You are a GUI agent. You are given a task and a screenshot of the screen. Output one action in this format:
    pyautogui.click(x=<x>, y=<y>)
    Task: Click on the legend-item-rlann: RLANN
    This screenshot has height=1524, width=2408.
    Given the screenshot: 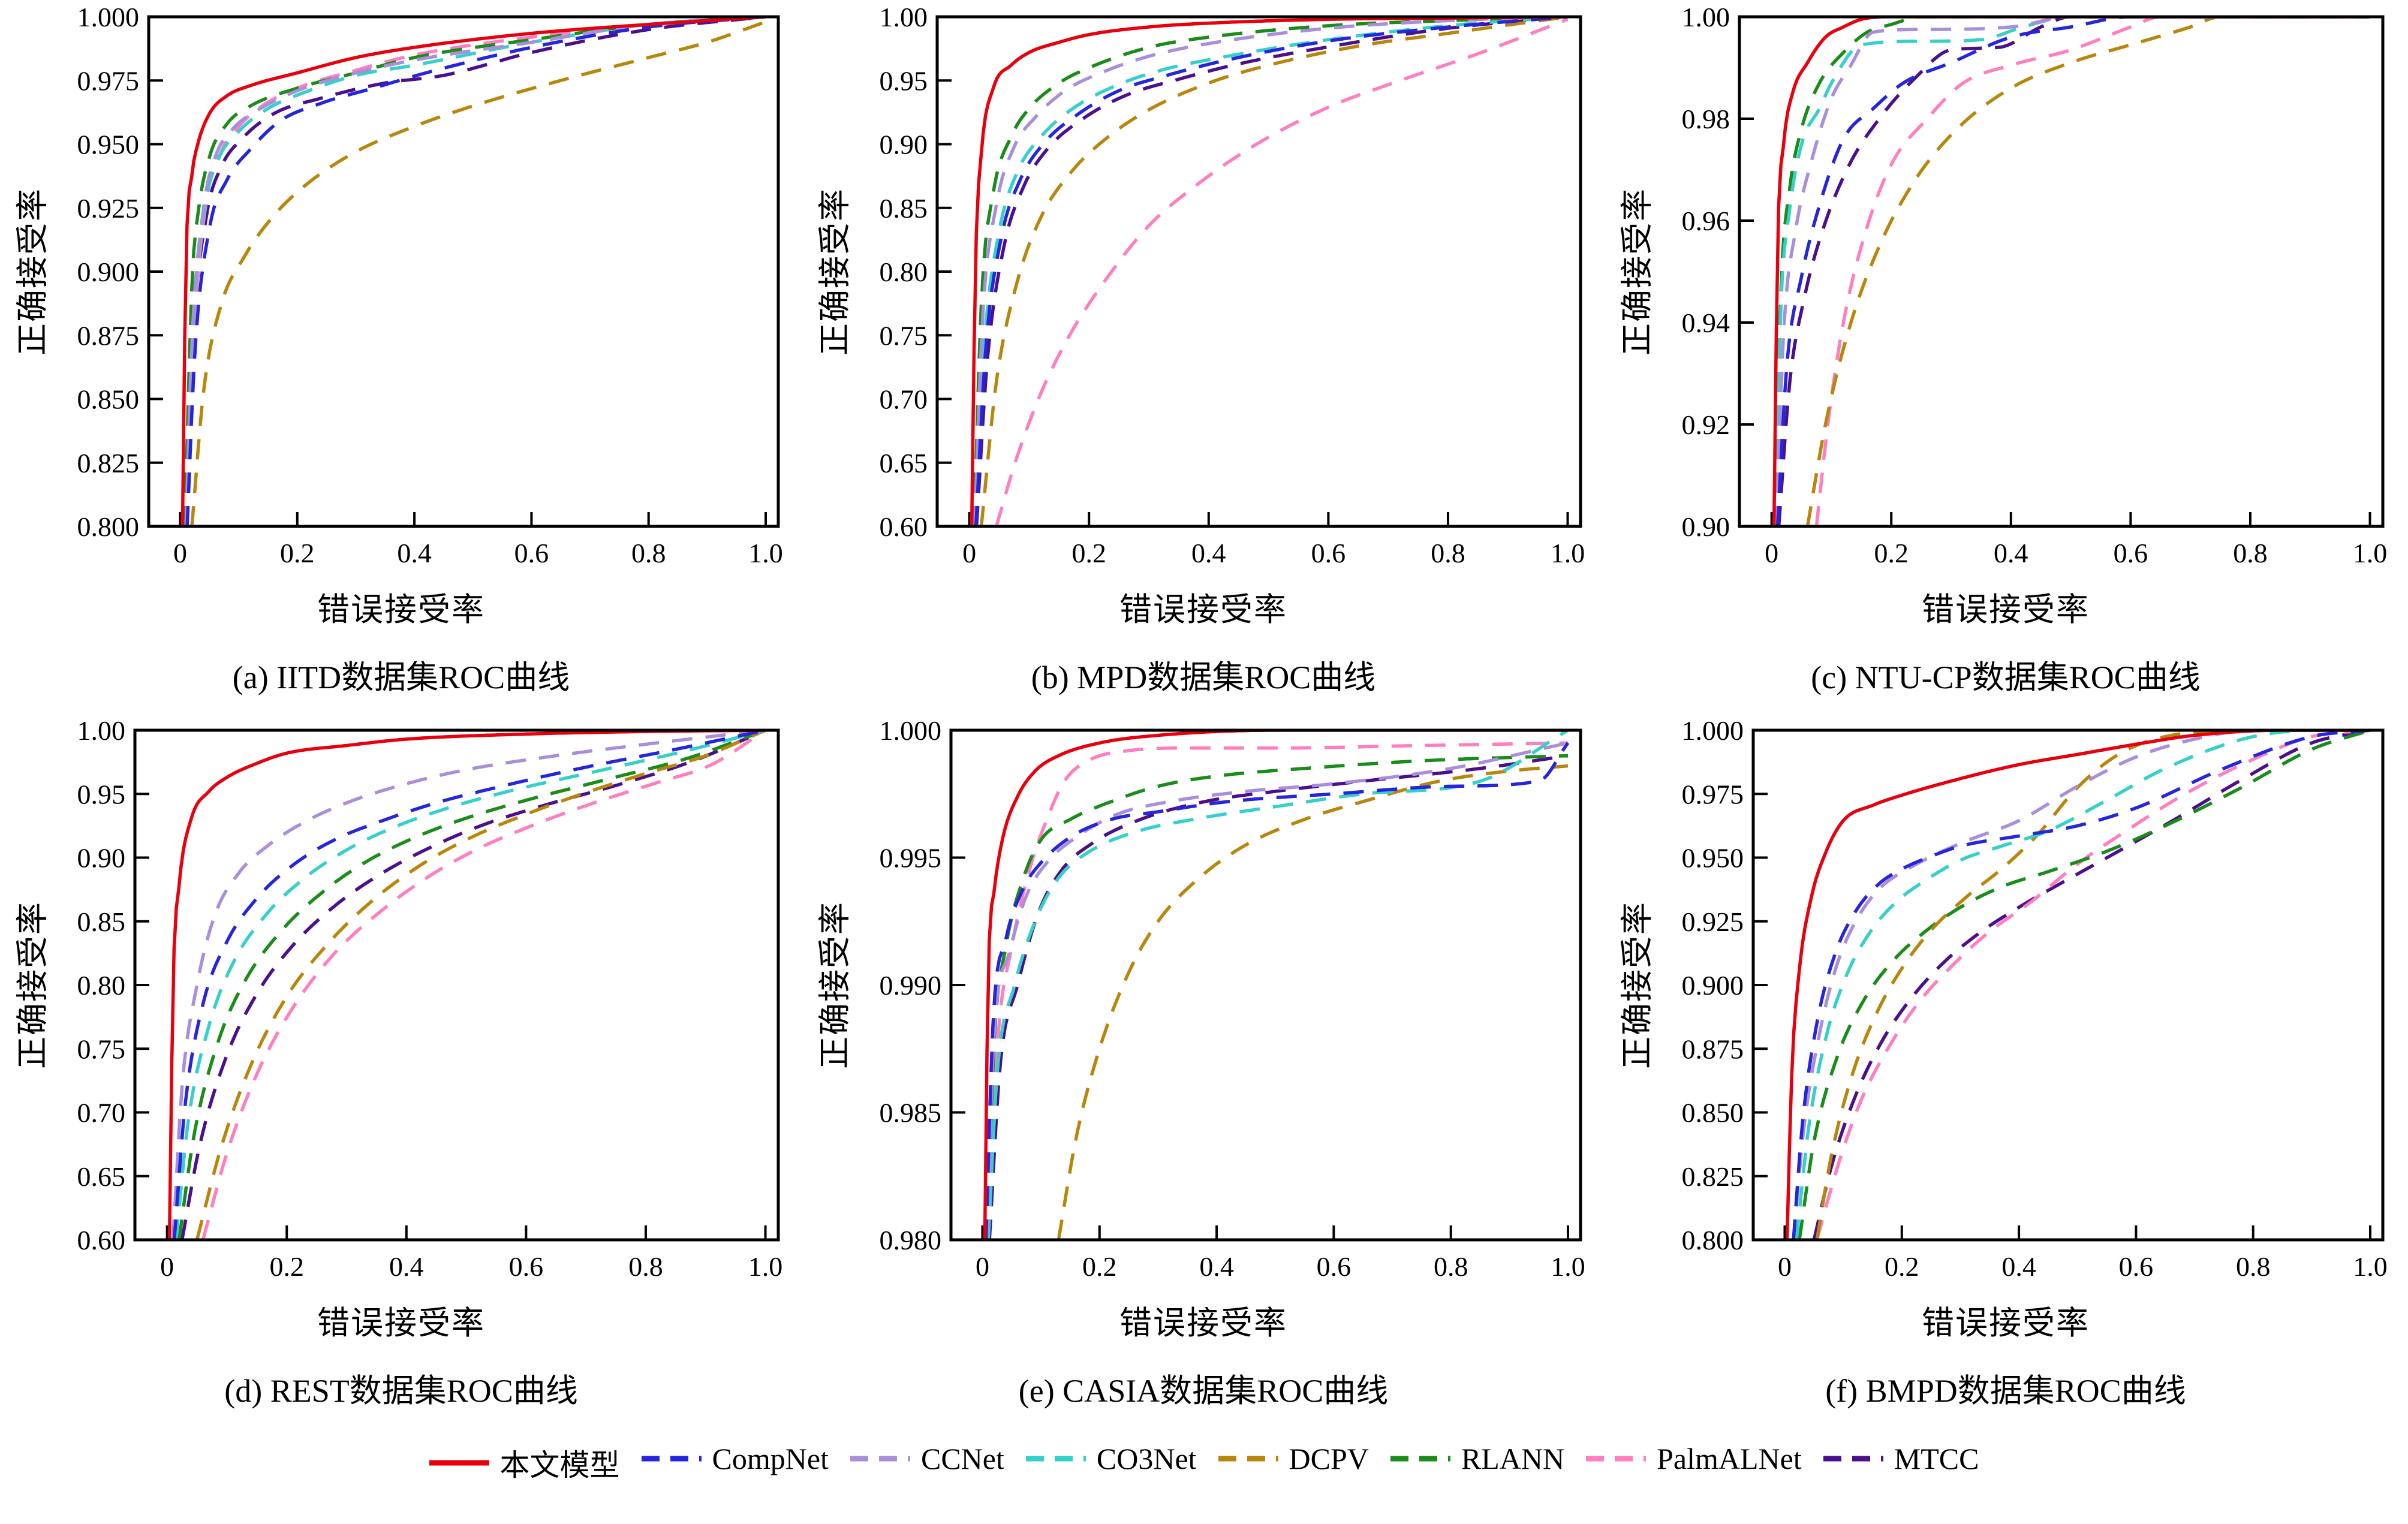 What is the action you would take?
    pyautogui.click(x=1477, y=1458)
    